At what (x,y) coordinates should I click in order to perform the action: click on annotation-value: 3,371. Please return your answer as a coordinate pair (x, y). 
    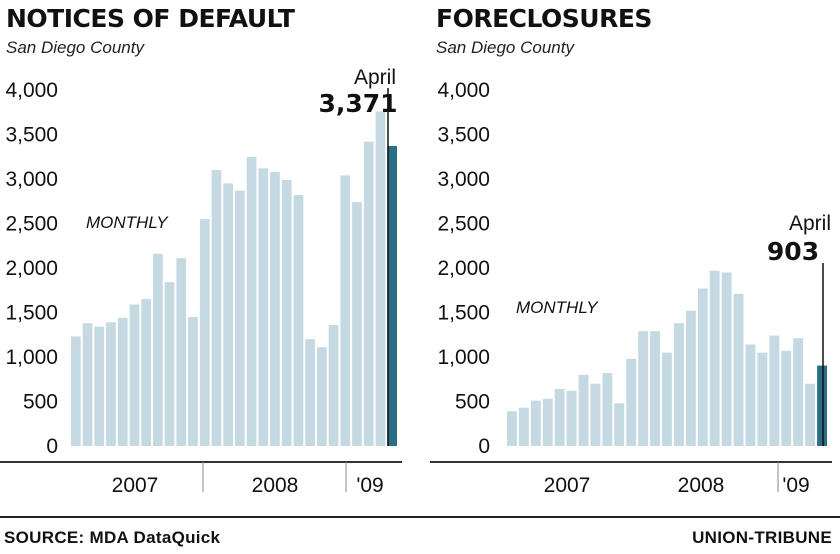
    Looking at the image, I should click on (357, 103).